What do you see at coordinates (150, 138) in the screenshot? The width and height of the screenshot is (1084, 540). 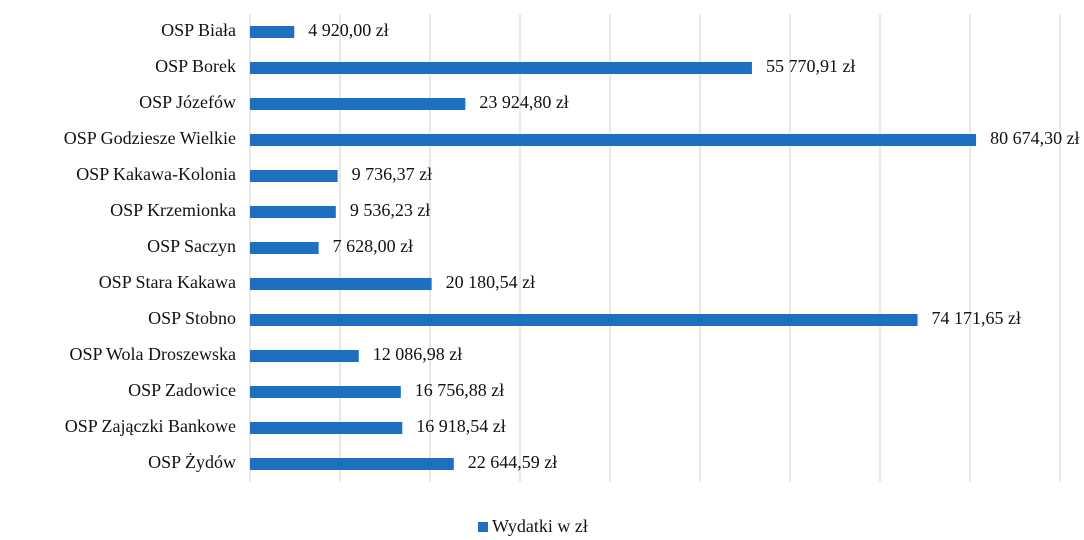 I see `y-tick-label: OSP Godziesze Wielkie` at bounding box center [150, 138].